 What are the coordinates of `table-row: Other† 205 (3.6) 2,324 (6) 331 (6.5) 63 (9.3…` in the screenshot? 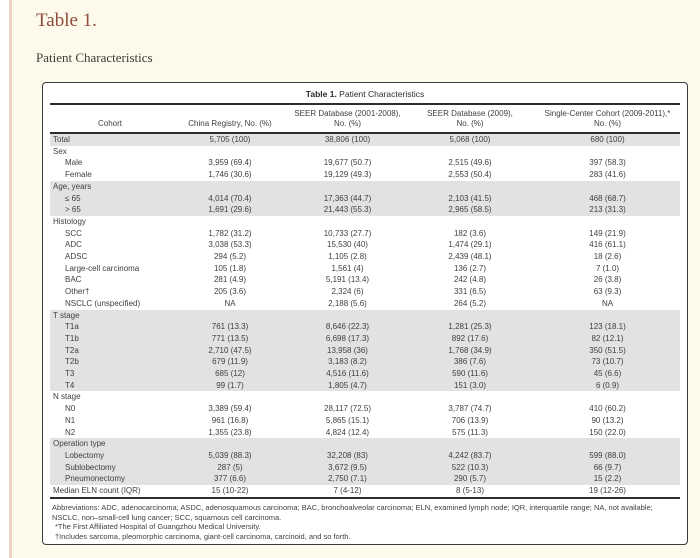 It's located at (365, 292).